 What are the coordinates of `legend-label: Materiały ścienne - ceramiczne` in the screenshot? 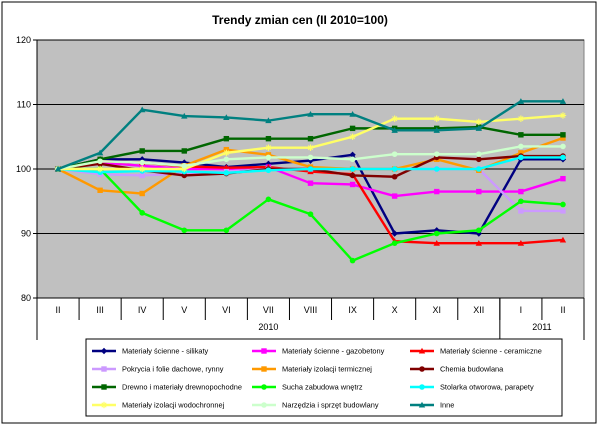 It's located at (491, 351).